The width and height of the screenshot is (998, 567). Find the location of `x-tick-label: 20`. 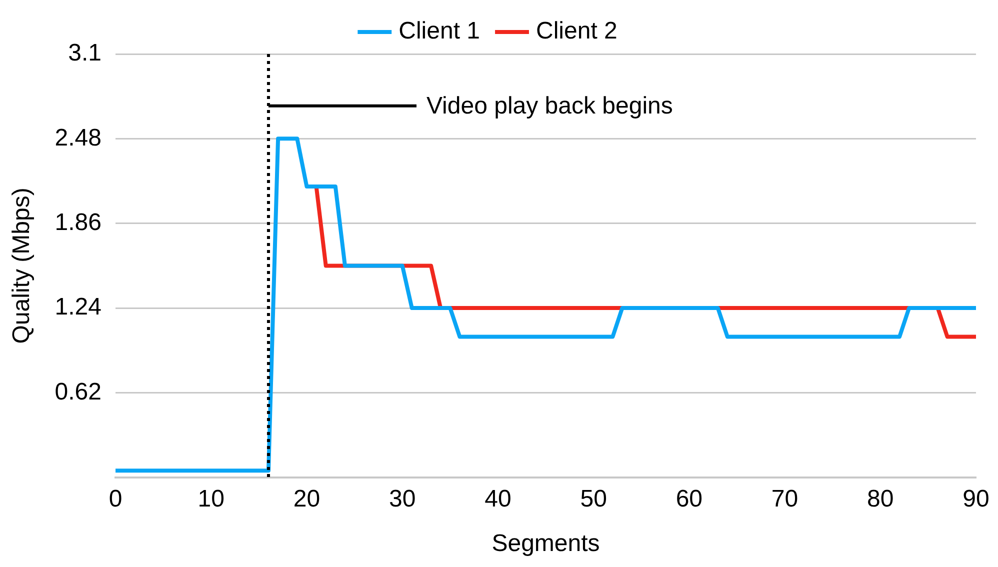

x-tick-label: 20 is located at coordinates (306, 498).